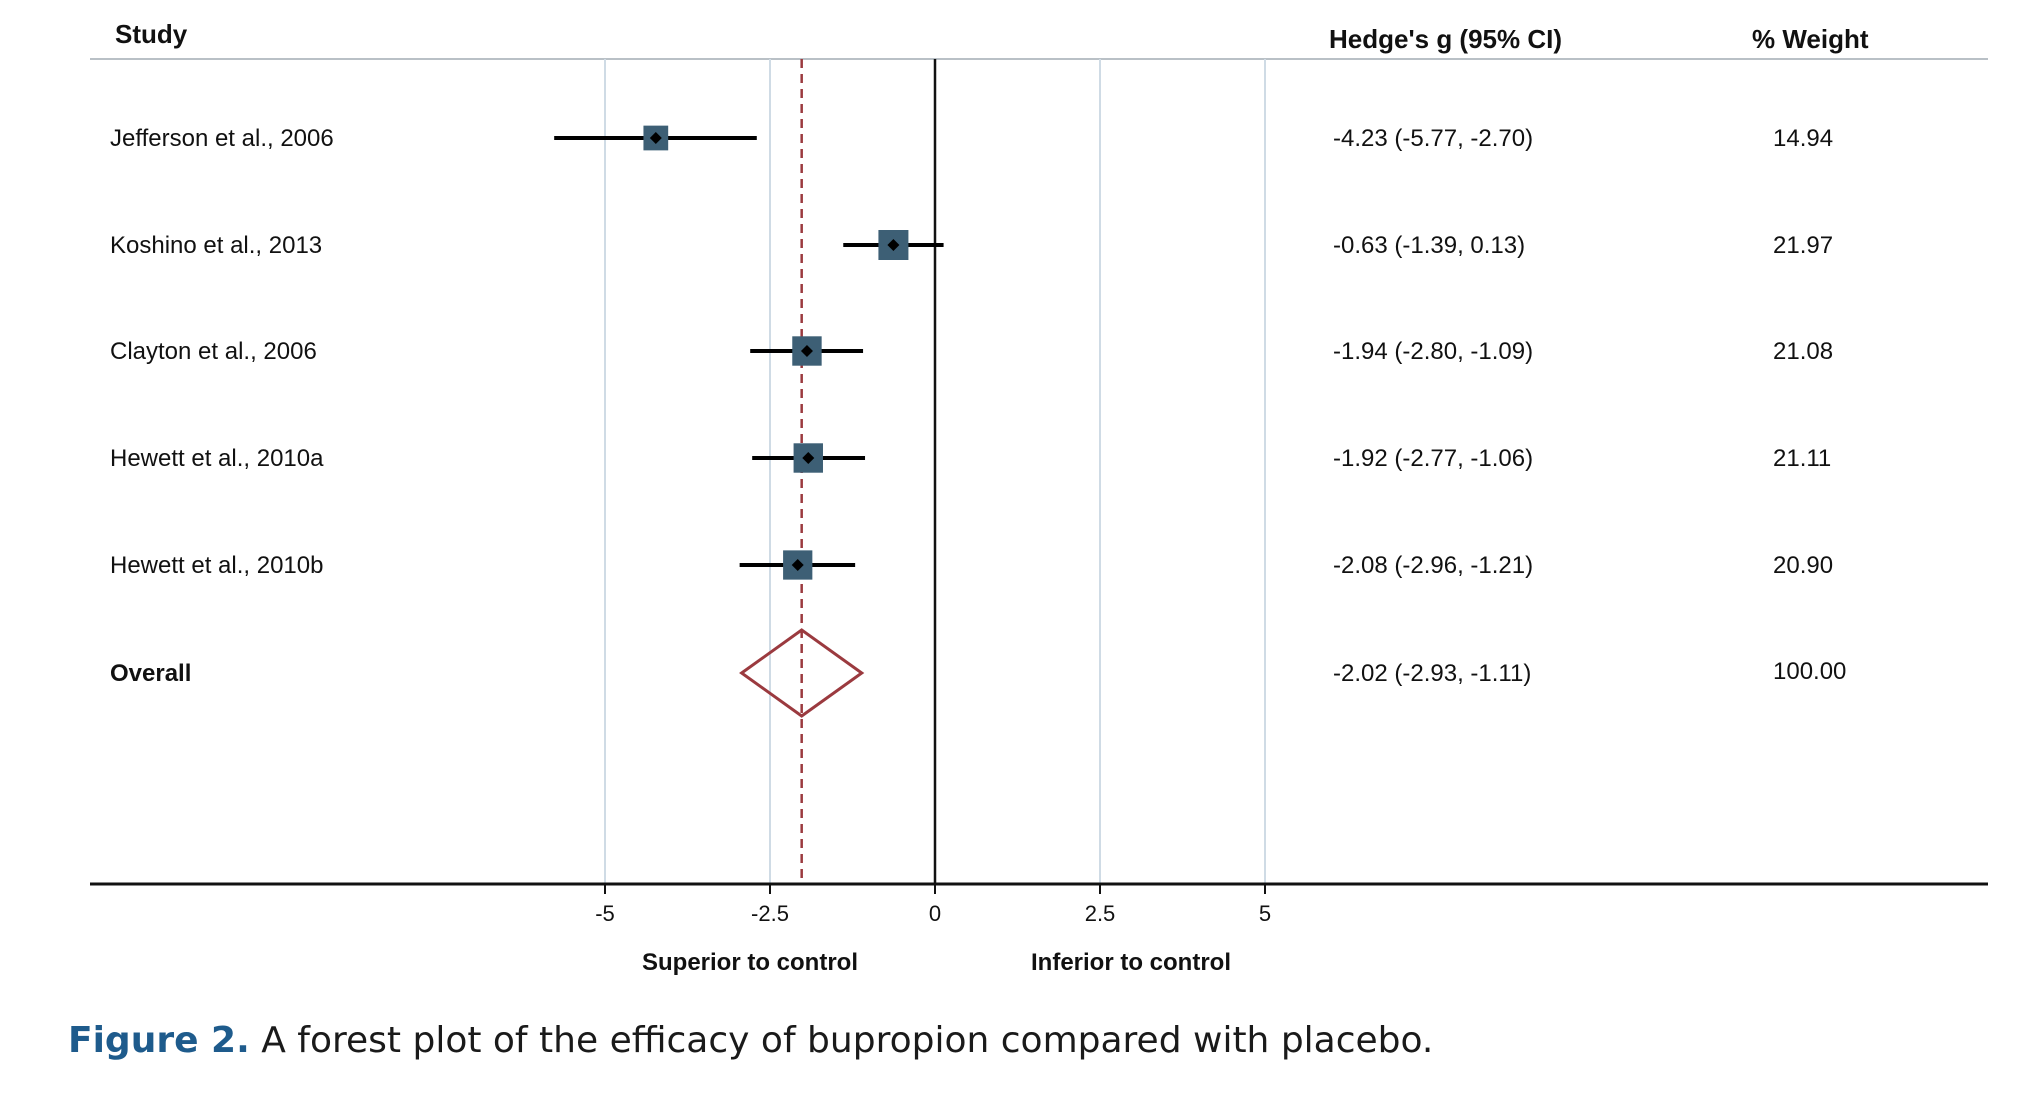 The image size is (2026, 1102). What do you see at coordinates (216, 565) in the screenshot?
I see `study-label: Hewett et al., 2010b` at bounding box center [216, 565].